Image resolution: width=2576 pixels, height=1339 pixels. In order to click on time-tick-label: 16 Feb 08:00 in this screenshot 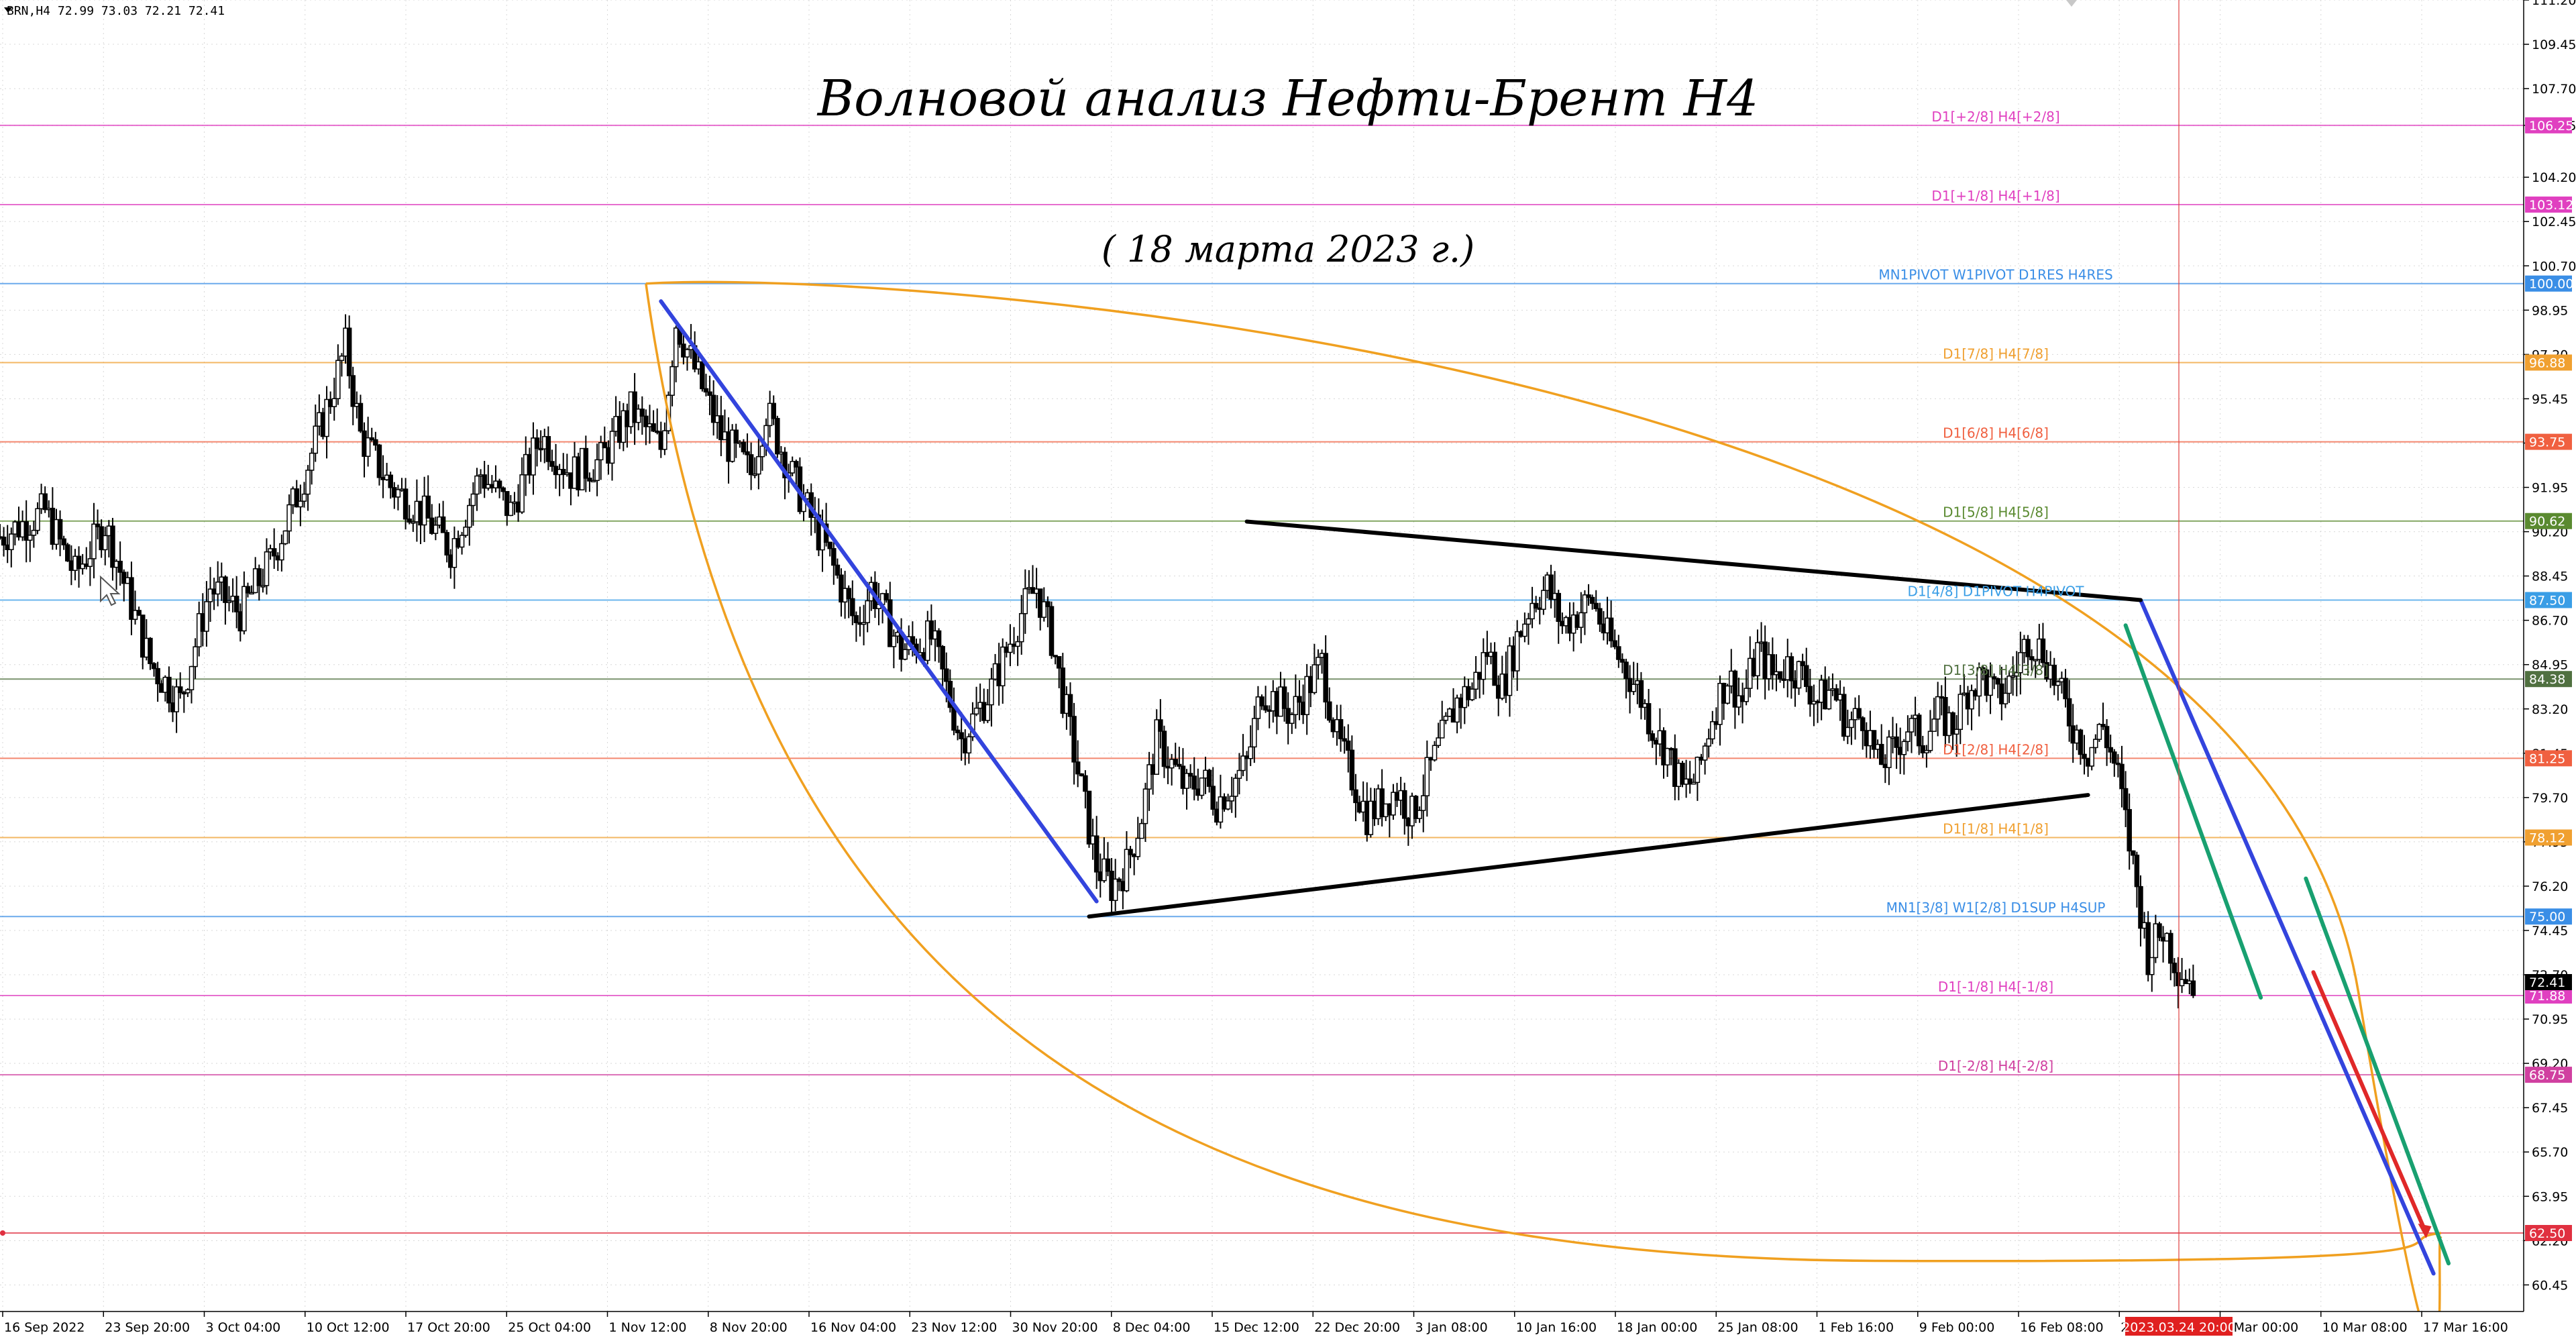, I will do `click(2062, 1327)`.